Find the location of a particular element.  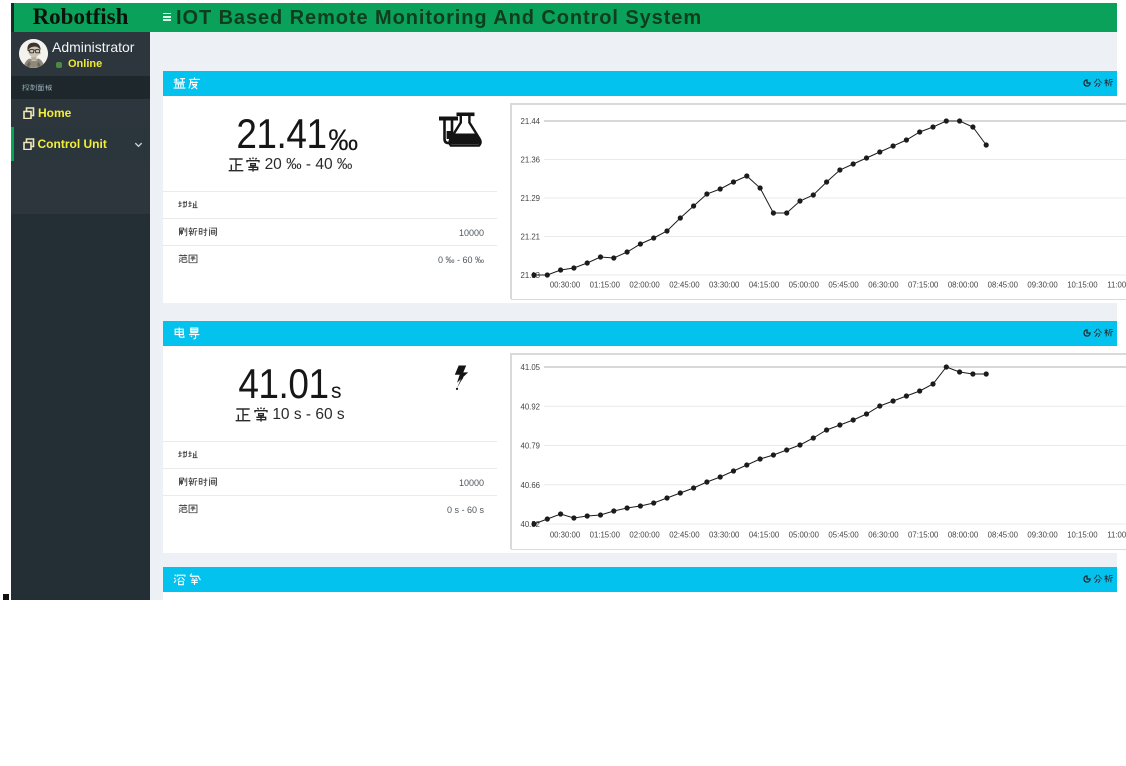

svg-text: 40.52 is located at coordinates (530, 524).